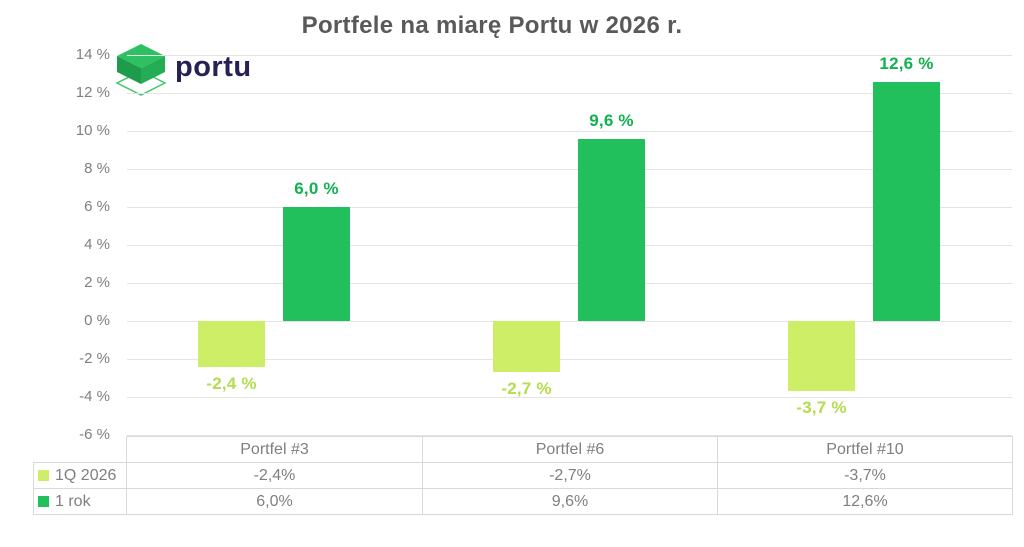 The image size is (1024, 547). I want to click on bar-value-label: -3,7 %, so click(821, 407).